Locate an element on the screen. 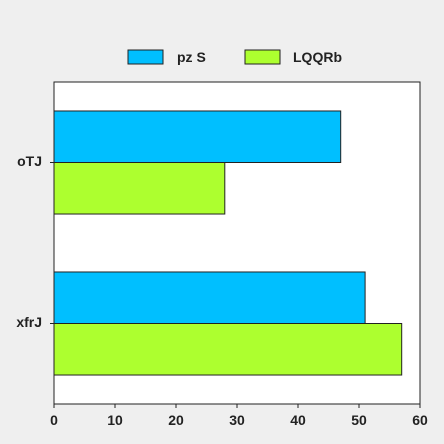 Image resolution: width=444 pixels, height=444 pixels. x-tick-label-20: 20 is located at coordinates (176, 420).